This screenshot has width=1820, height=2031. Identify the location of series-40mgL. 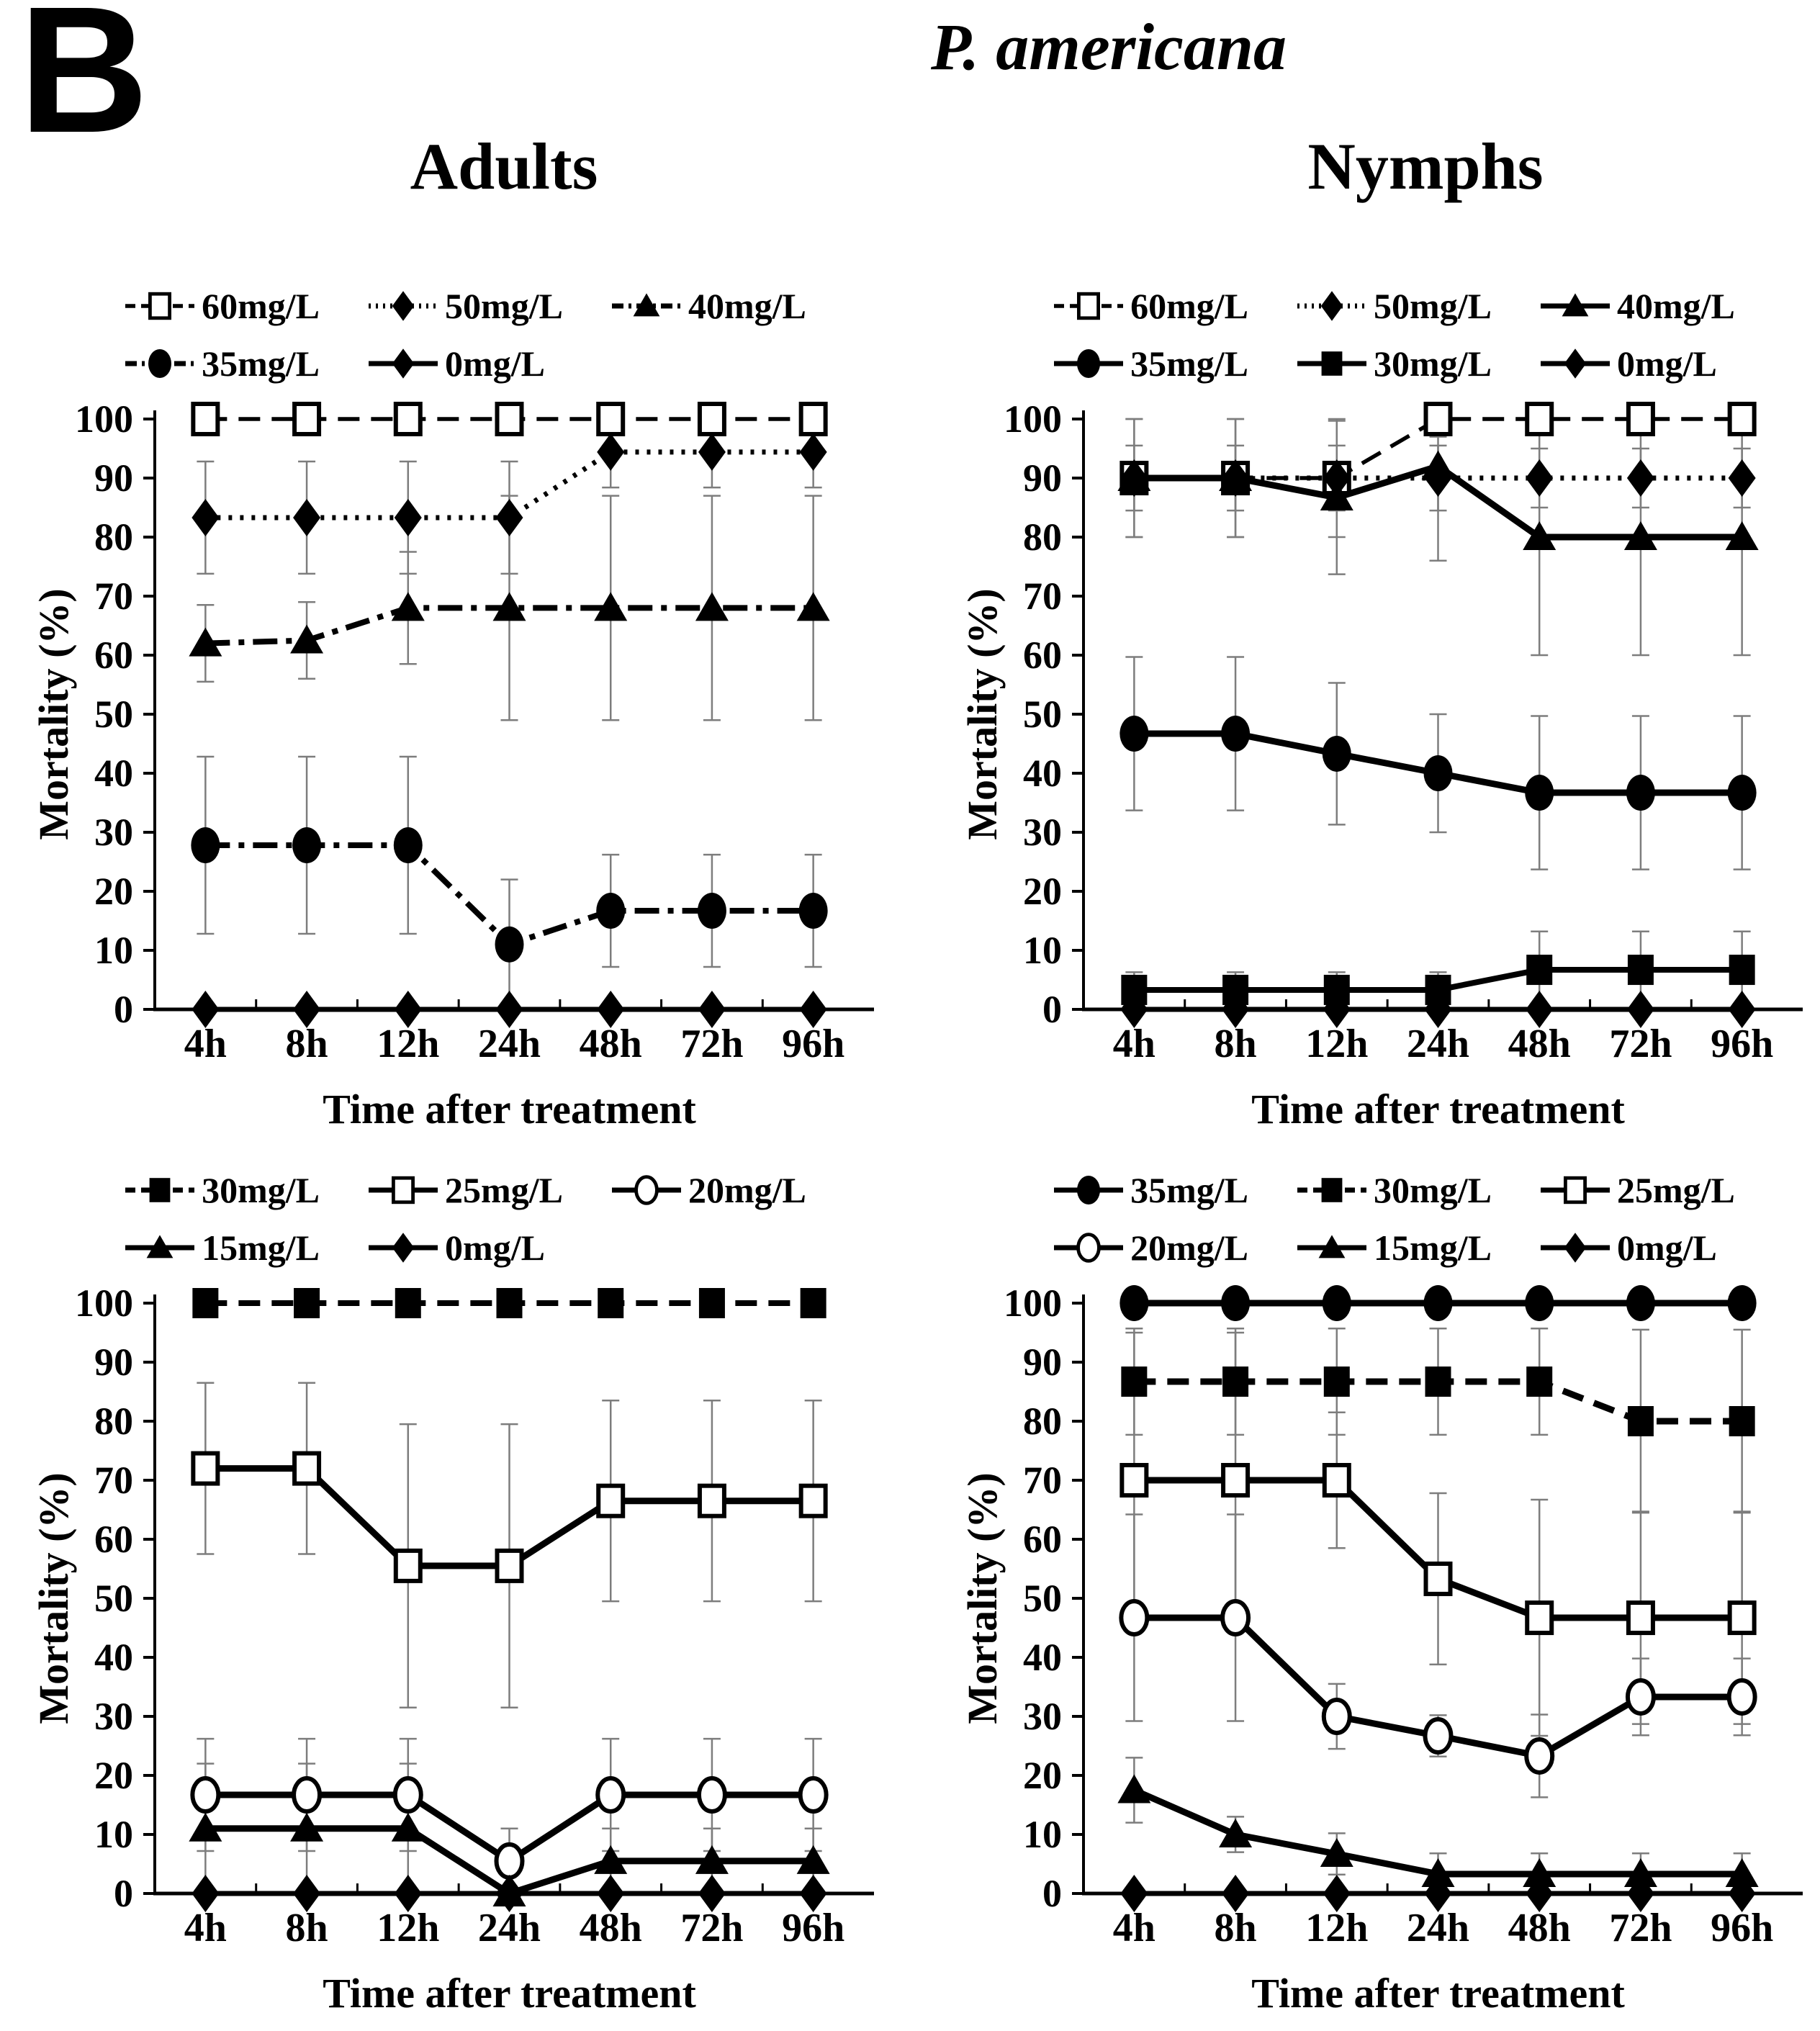
(509, 624).